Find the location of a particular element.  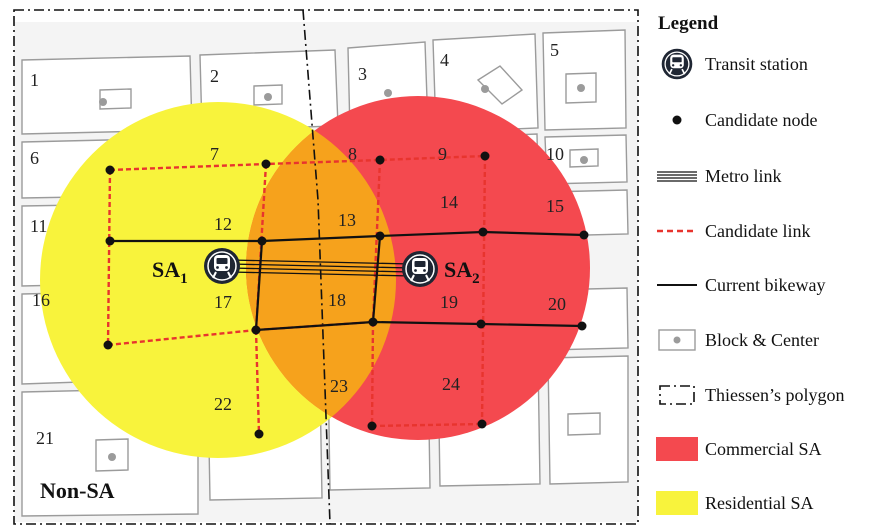

block-center-icon is located at coordinates (677, 340).